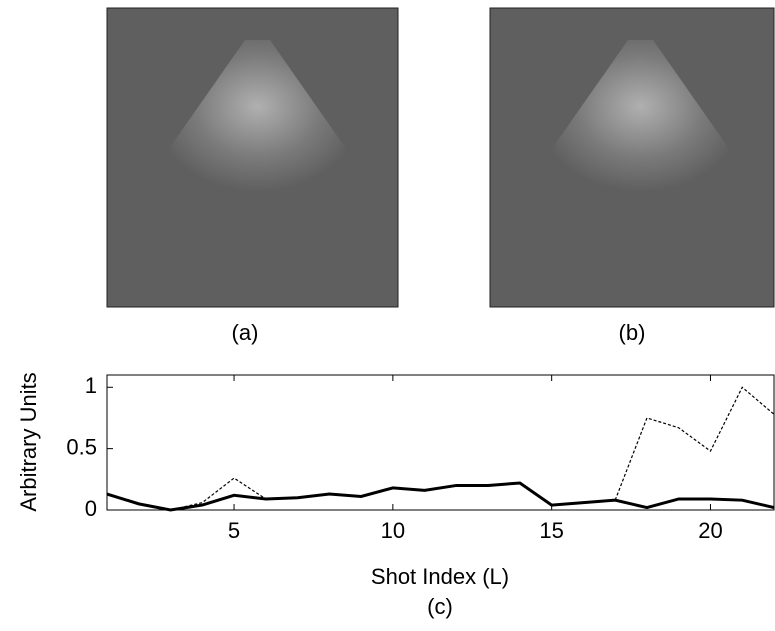 This screenshot has width=775, height=631. I want to click on panel-label: (a), so click(245, 332).